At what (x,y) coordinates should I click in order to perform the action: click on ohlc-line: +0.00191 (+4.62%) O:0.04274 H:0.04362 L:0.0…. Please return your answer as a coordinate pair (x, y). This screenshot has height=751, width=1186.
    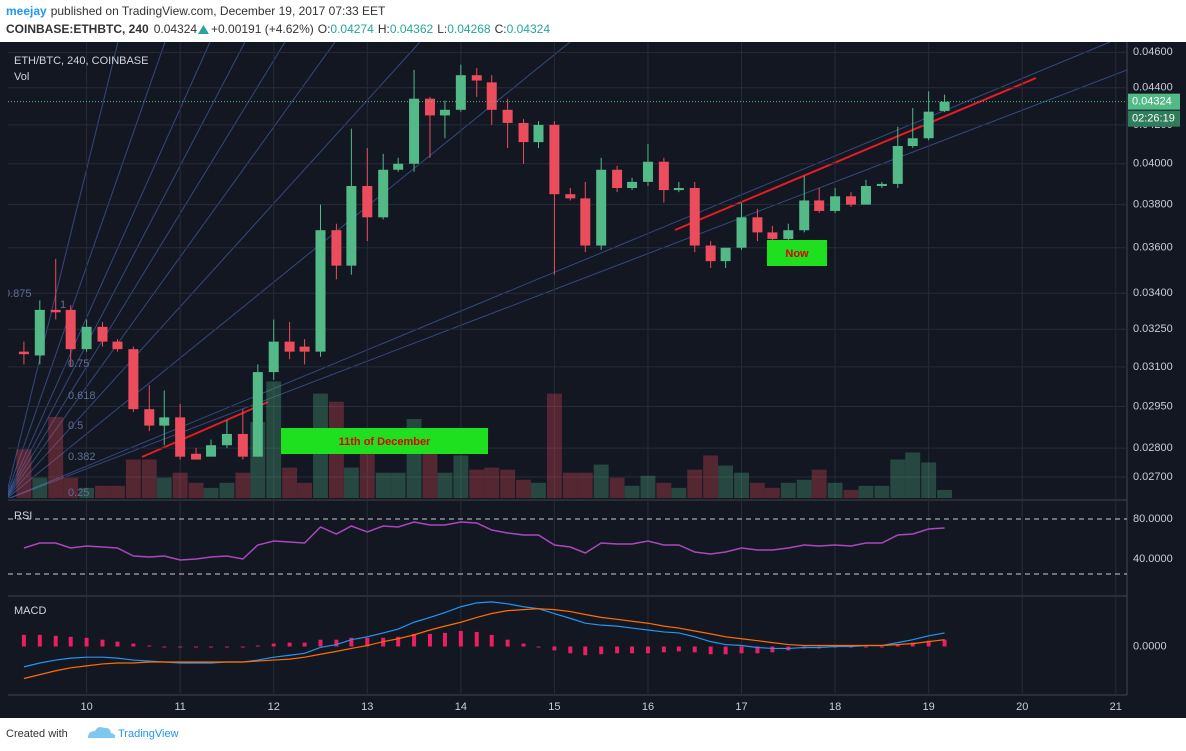
    Looking at the image, I should click on (380, 29).